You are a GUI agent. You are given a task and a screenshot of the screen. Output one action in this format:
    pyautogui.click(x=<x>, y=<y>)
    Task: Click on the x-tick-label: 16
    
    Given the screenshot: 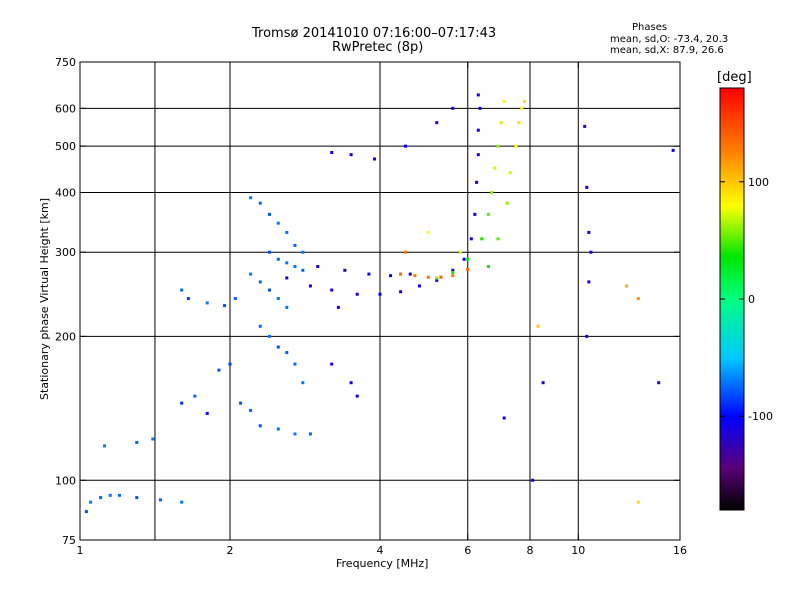 What is the action you would take?
    pyautogui.click(x=680, y=550)
    